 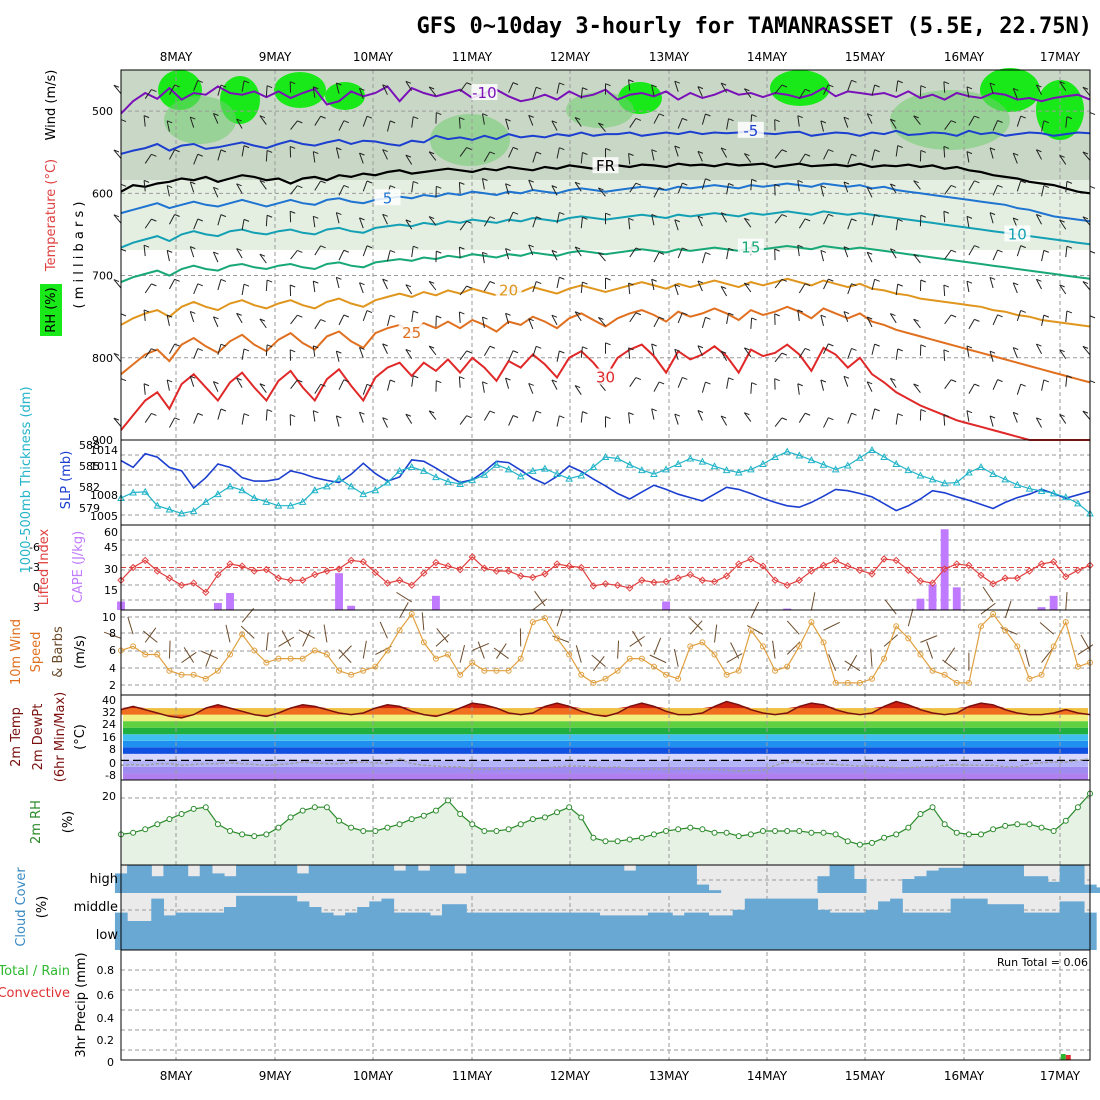 I want to click on thickness-tick: 582, so click(x=89, y=487).